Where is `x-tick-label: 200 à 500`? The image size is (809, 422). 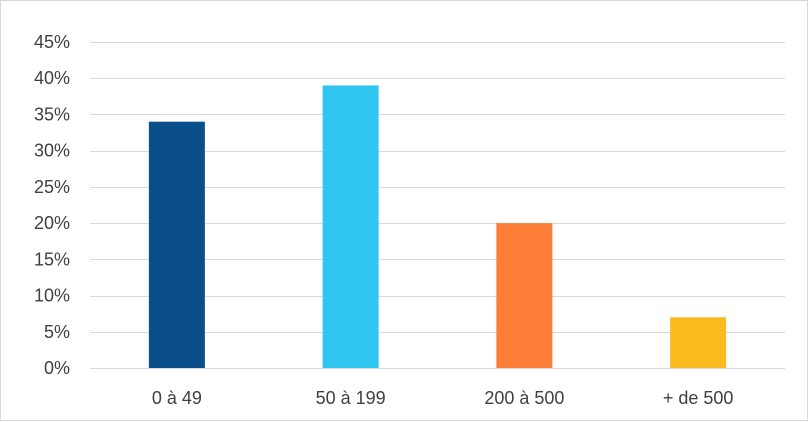 x-tick-label: 200 à 500 is located at coordinates (524, 398).